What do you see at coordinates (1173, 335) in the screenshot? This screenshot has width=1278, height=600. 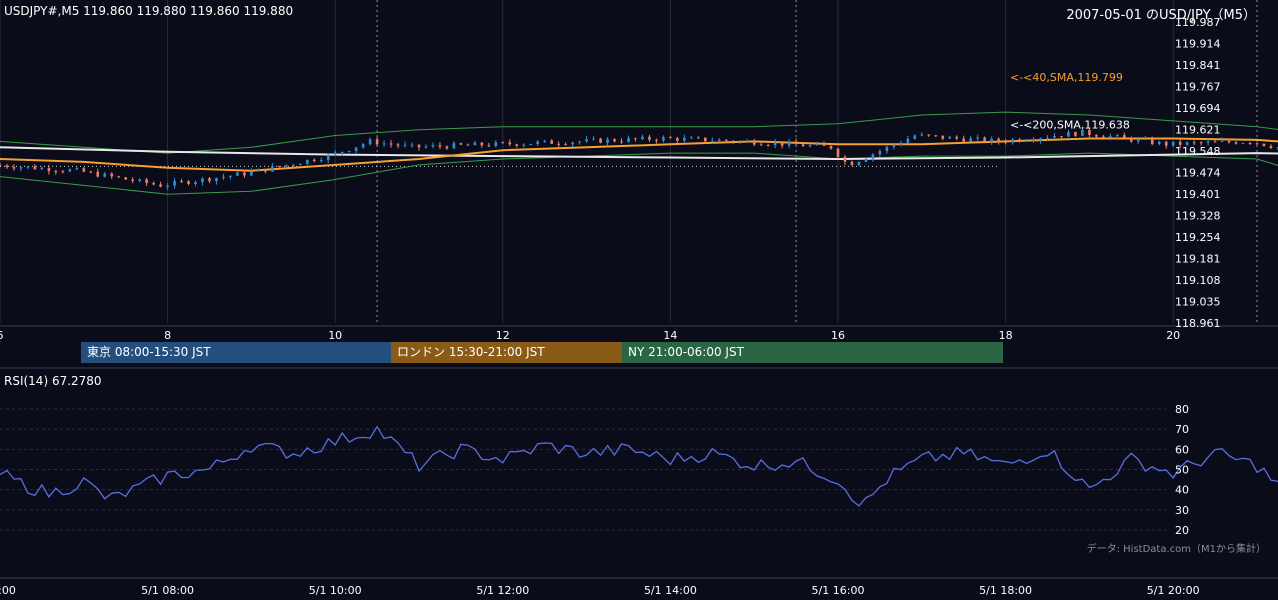 I see `price-x-tick-label: 20` at bounding box center [1173, 335].